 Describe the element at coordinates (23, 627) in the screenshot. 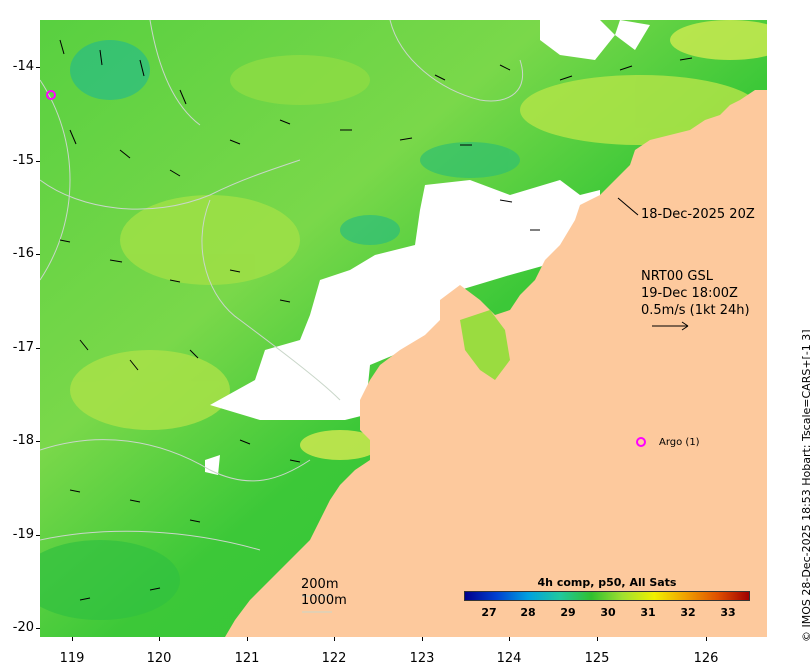

I see `y-tick-label: -20` at that location.